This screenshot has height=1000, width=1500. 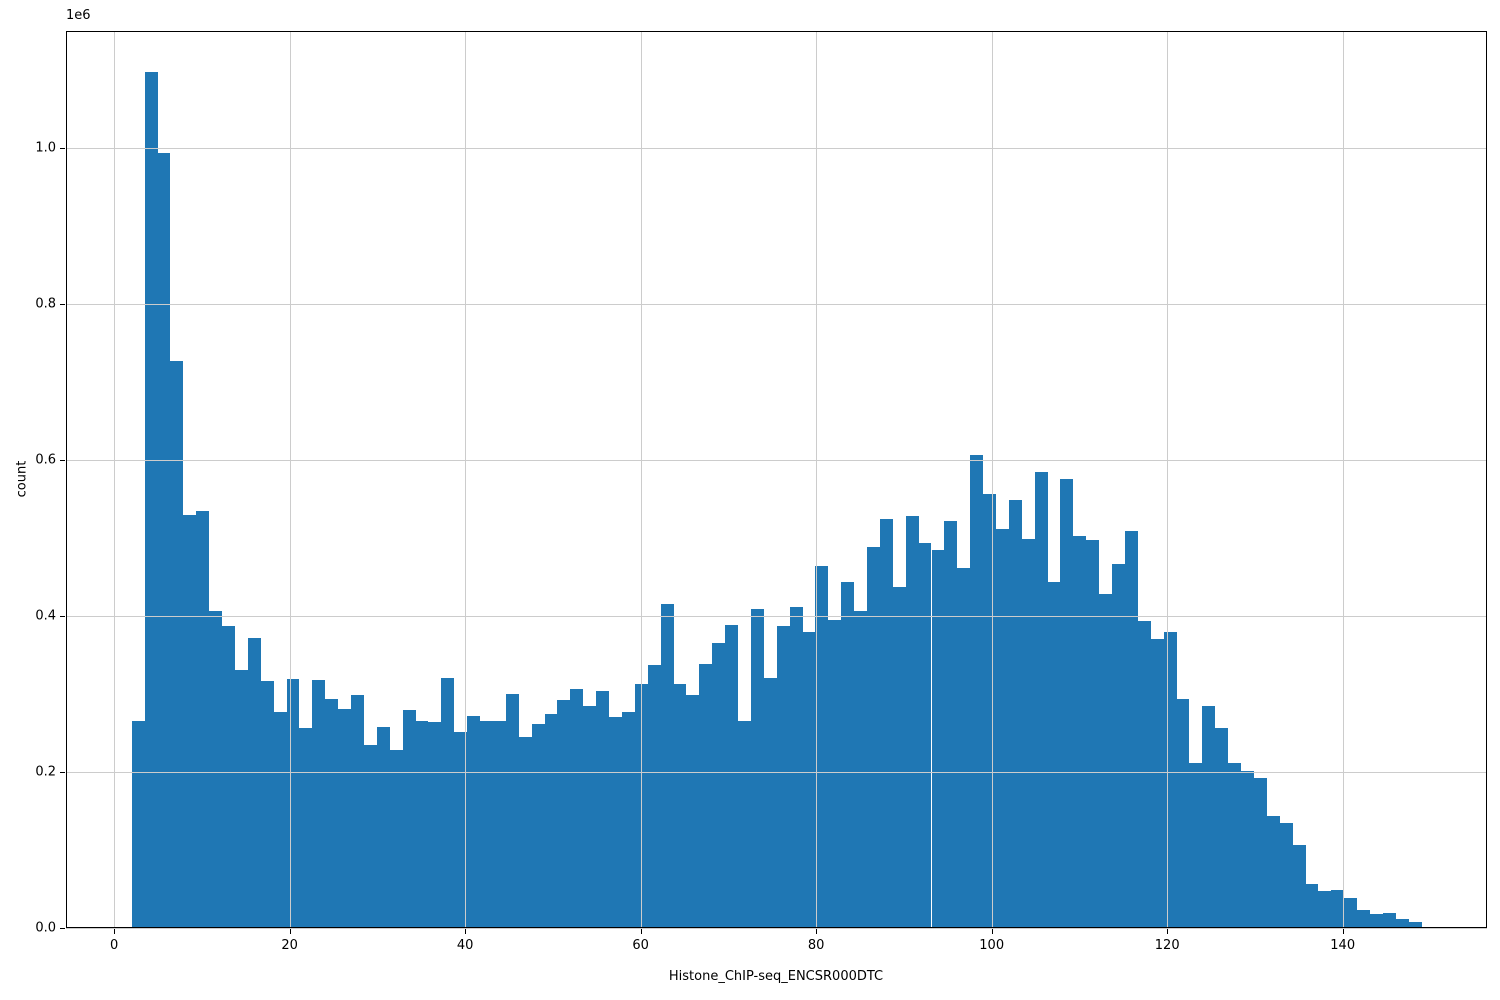 I want to click on y-tick-label: 0.4, so click(x=45, y=616).